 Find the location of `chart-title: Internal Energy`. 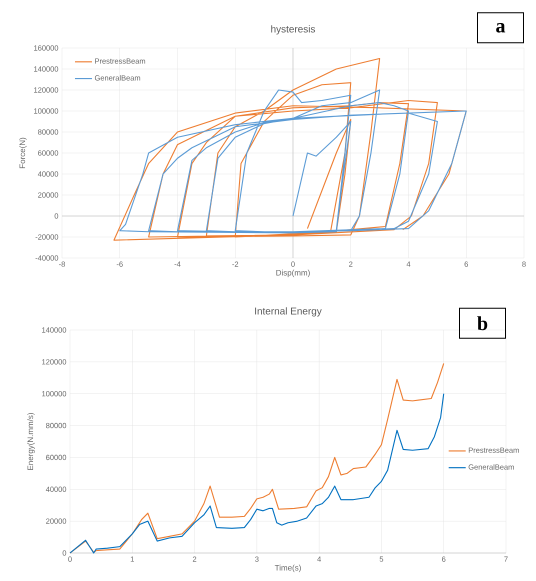

chart-title: Internal Energy is located at coordinates (288, 312).